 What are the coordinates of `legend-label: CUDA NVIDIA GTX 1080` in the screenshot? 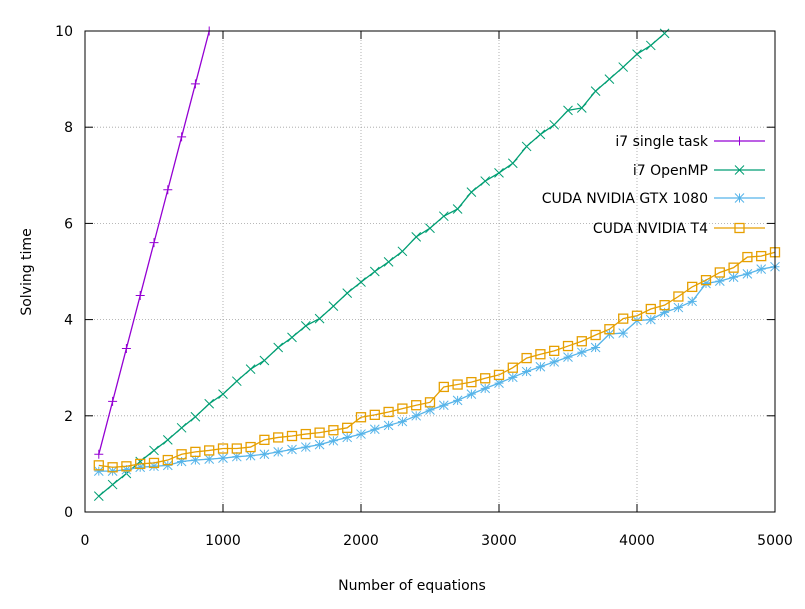 It's located at (625, 199).